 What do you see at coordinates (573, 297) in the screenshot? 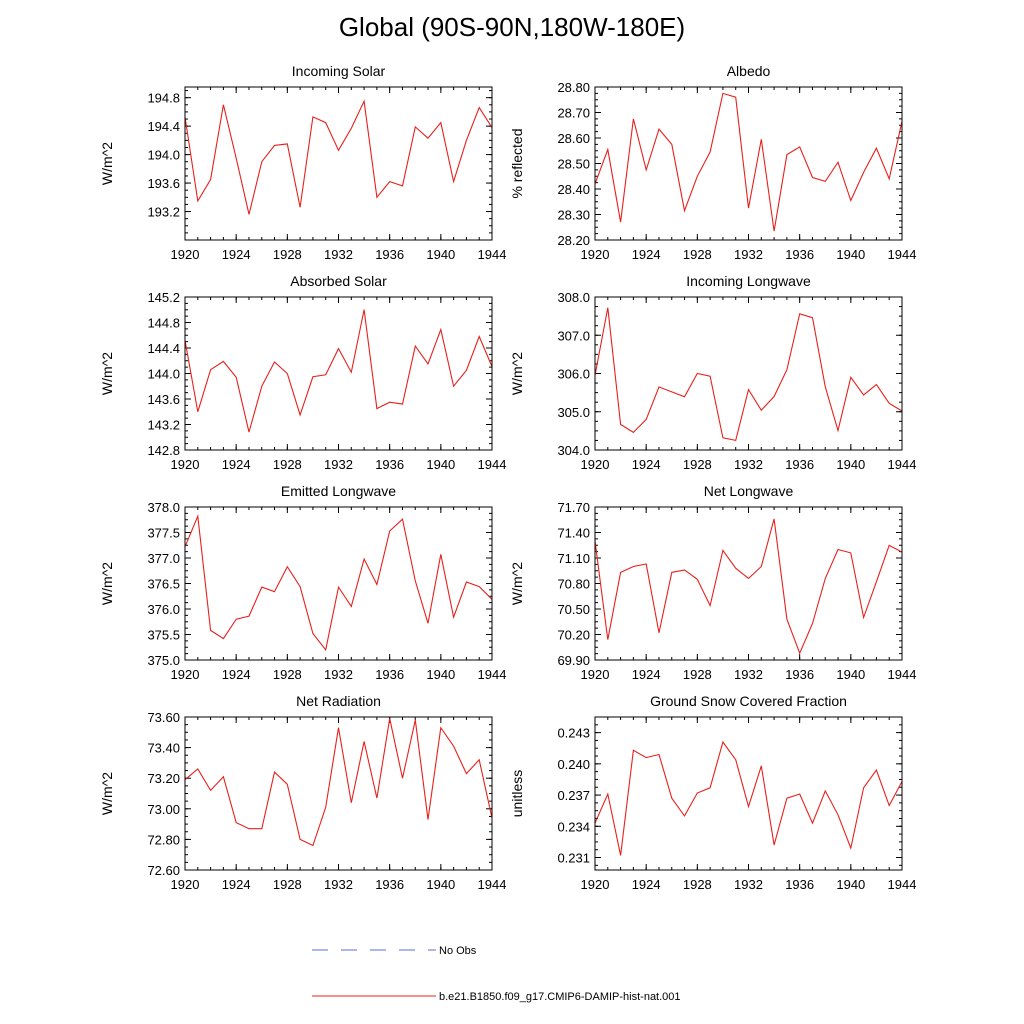
I see `y-tick-label: 308.0` at bounding box center [573, 297].